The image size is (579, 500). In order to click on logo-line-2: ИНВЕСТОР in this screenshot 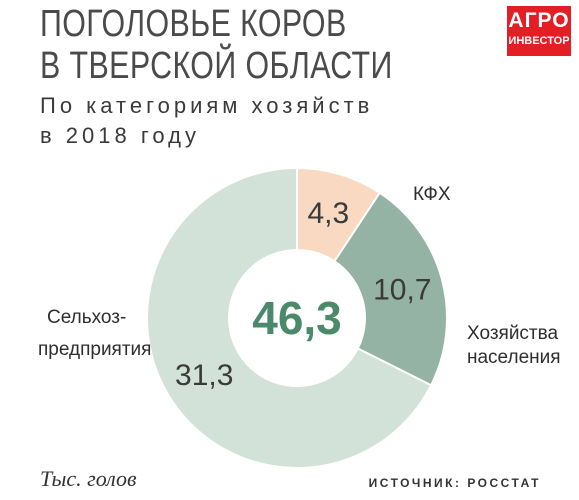, I will do `click(539, 41)`.